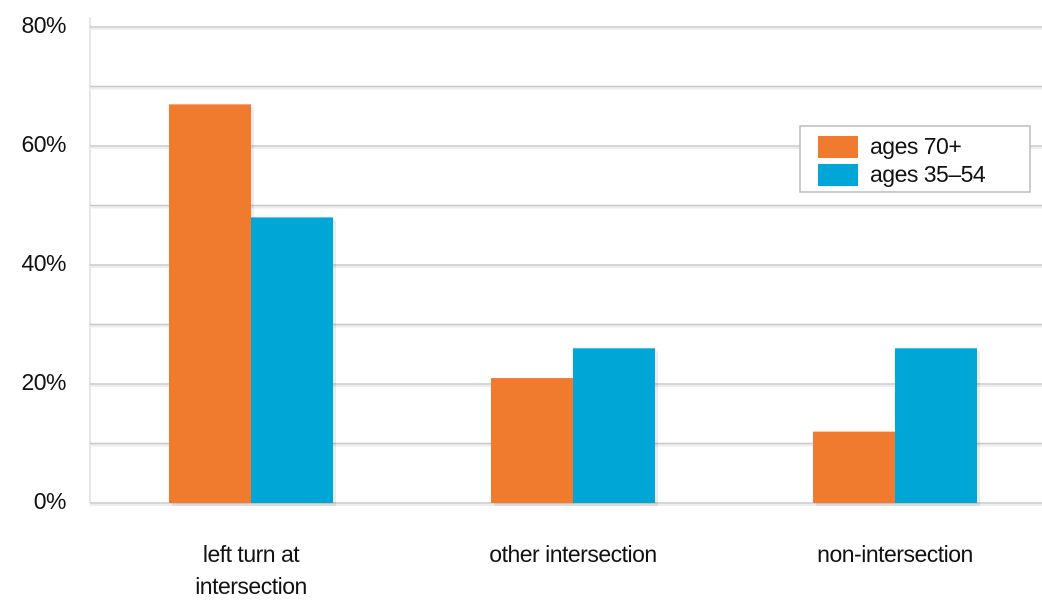 The width and height of the screenshot is (1042, 603). I want to click on y-tick-label: 0%, so click(50, 501).